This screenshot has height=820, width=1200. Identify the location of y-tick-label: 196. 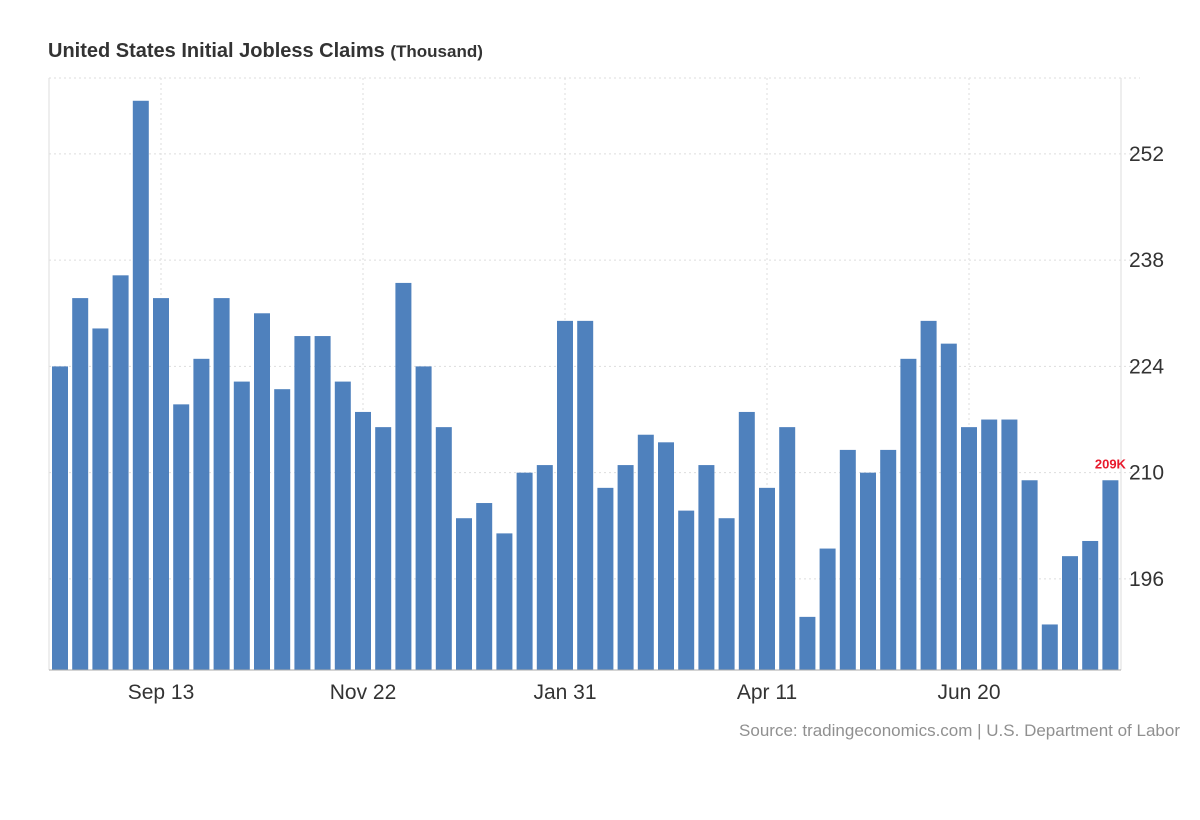
(1146, 579).